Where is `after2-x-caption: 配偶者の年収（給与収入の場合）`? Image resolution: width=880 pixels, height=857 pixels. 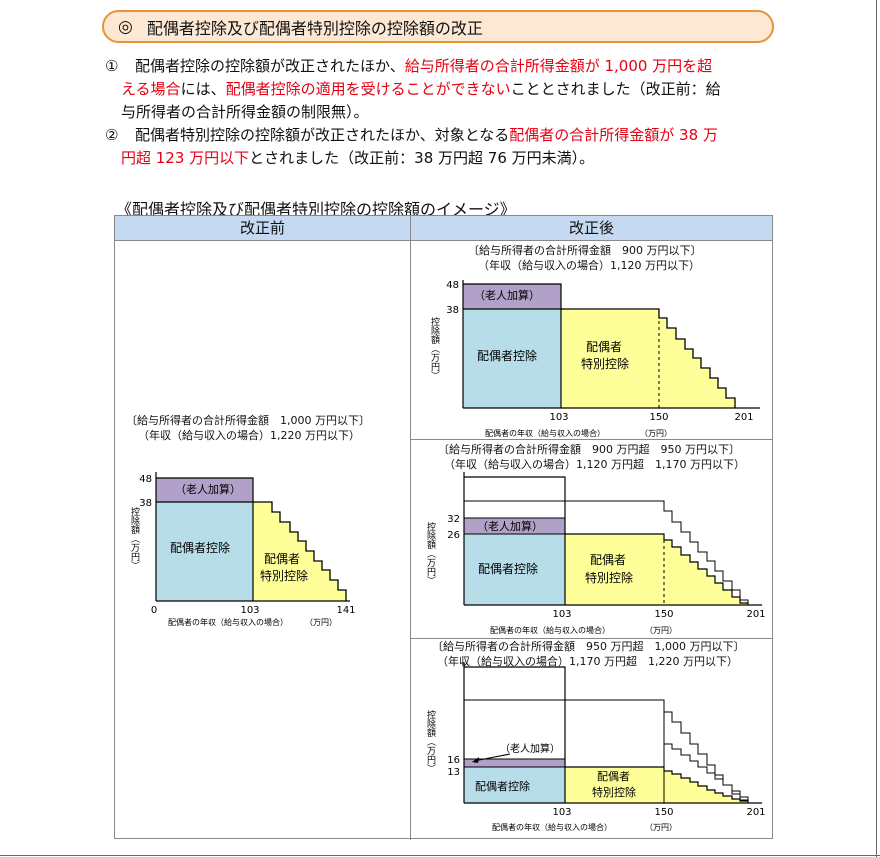
after2-x-caption: 配偶者の年収（給与収入の場合） is located at coordinates (550, 630).